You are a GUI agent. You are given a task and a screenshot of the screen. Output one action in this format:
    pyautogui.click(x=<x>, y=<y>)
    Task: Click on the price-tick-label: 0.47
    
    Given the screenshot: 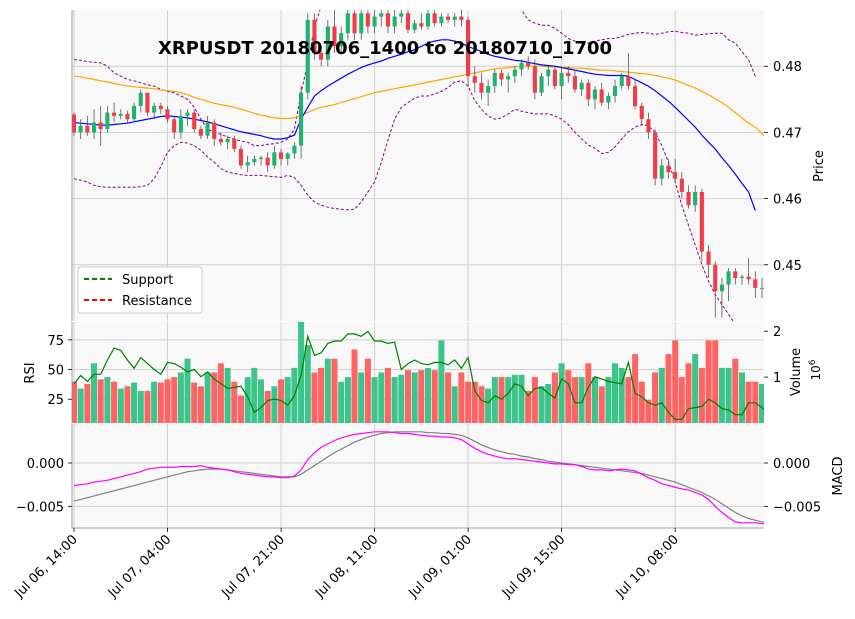 What is the action you would take?
    pyautogui.click(x=787, y=133)
    